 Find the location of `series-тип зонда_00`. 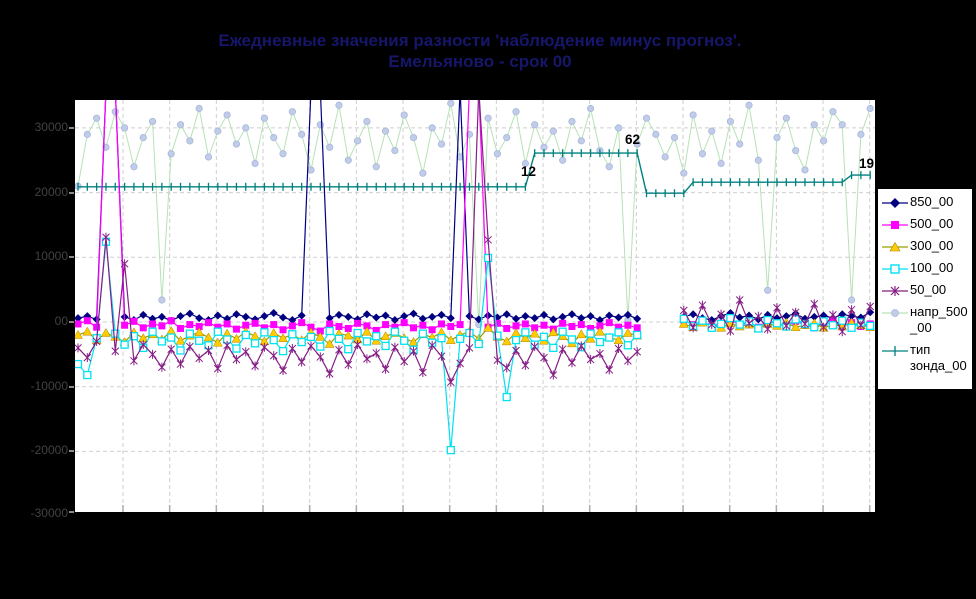

series-тип зонда_00 is located at coordinates (474, 173).